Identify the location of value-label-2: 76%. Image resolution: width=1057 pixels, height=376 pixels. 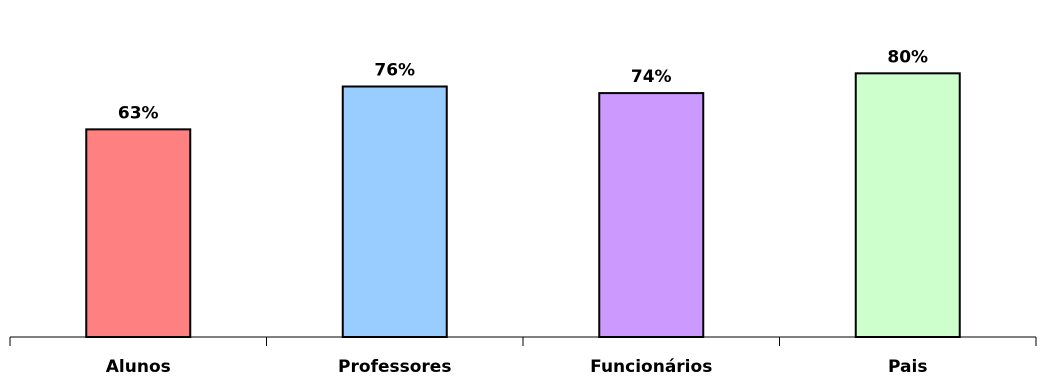
(394, 71).